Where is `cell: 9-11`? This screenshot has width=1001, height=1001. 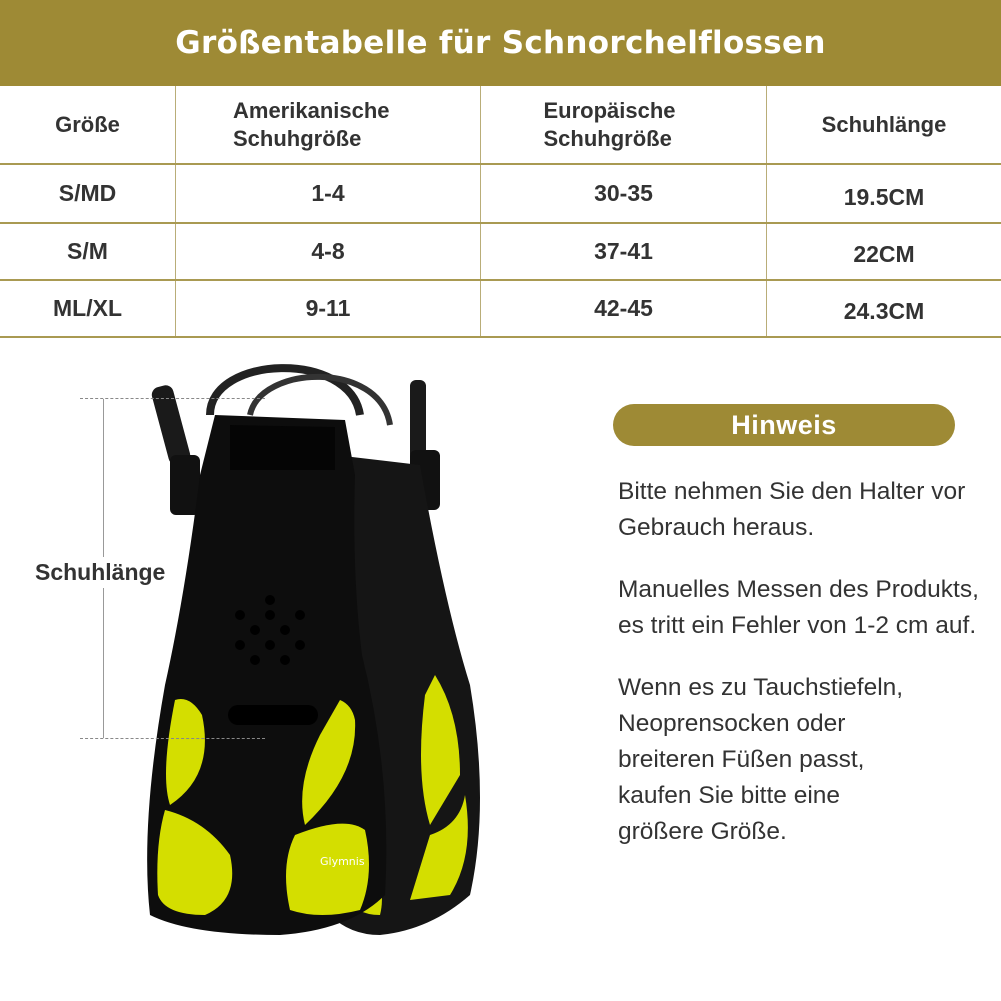 cell: 9-11 is located at coordinates (328, 309).